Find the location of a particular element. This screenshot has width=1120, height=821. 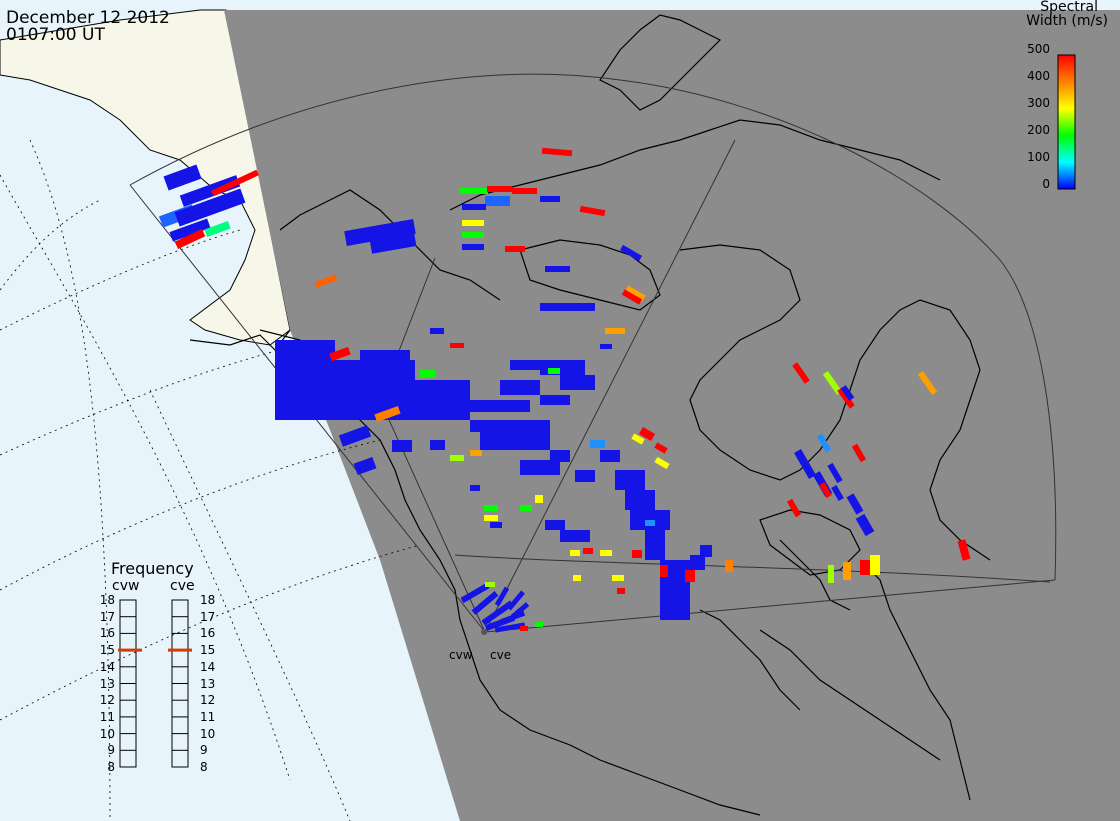

colorbar-title-line1: Spectral is located at coordinates (1069, 7).